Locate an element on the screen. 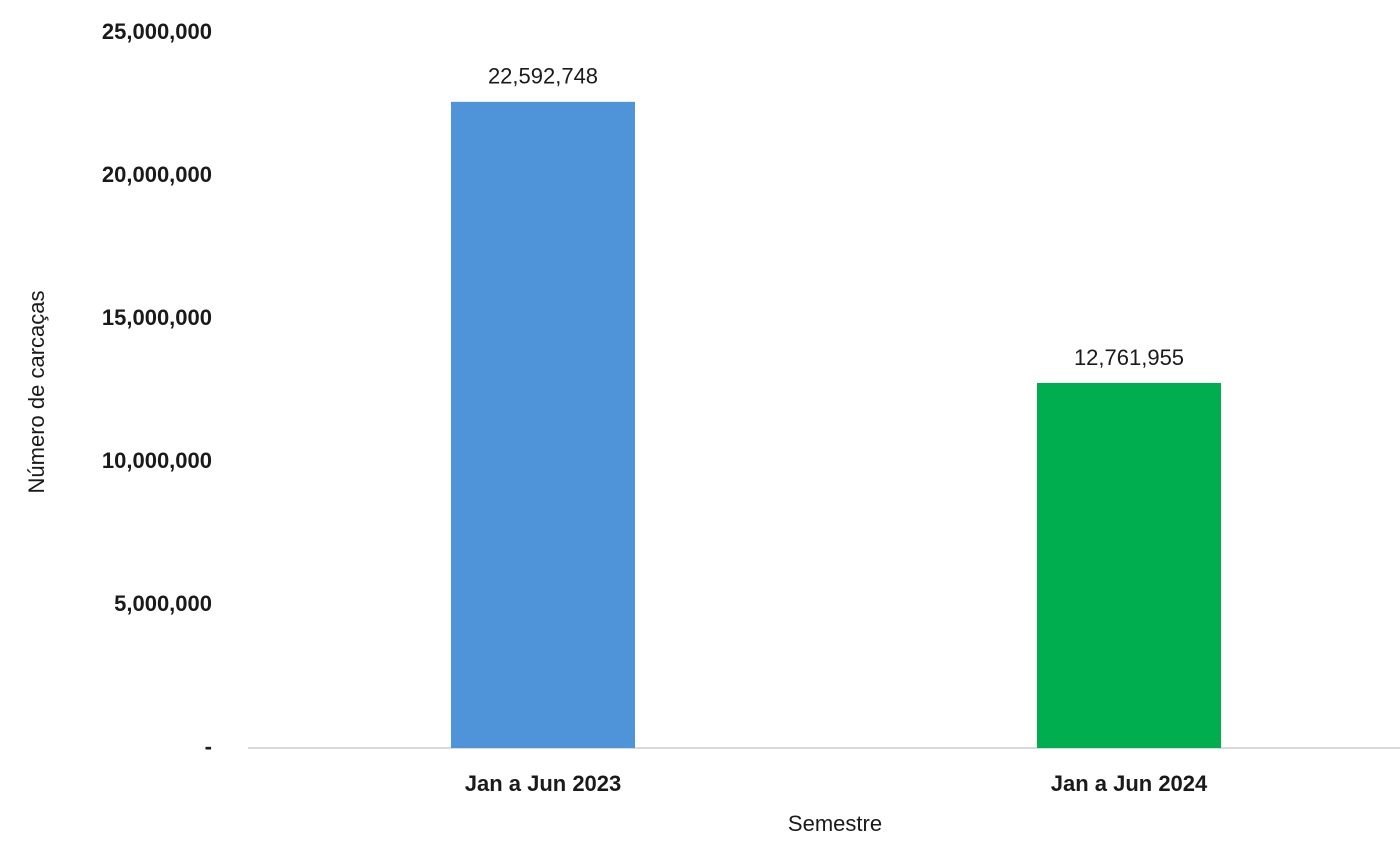 This screenshot has width=1400, height=856. y-tick-label: 25,000,000 is located at coordinates (157, 31).